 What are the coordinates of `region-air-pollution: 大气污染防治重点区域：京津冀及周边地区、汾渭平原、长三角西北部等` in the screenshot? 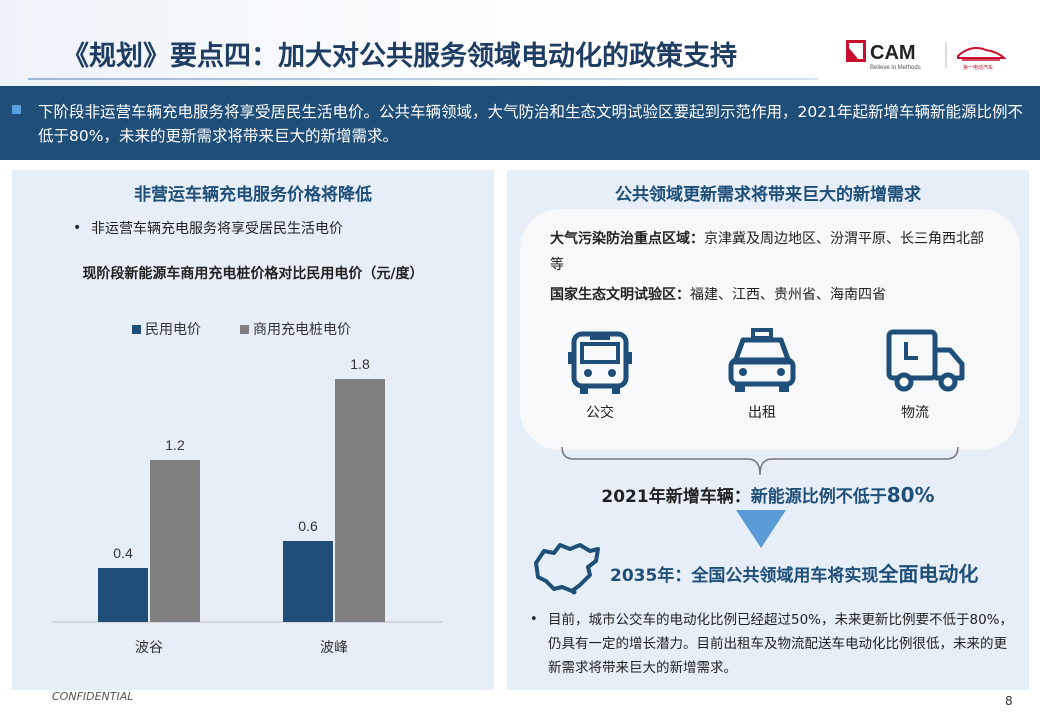 It's located at (770, 252).